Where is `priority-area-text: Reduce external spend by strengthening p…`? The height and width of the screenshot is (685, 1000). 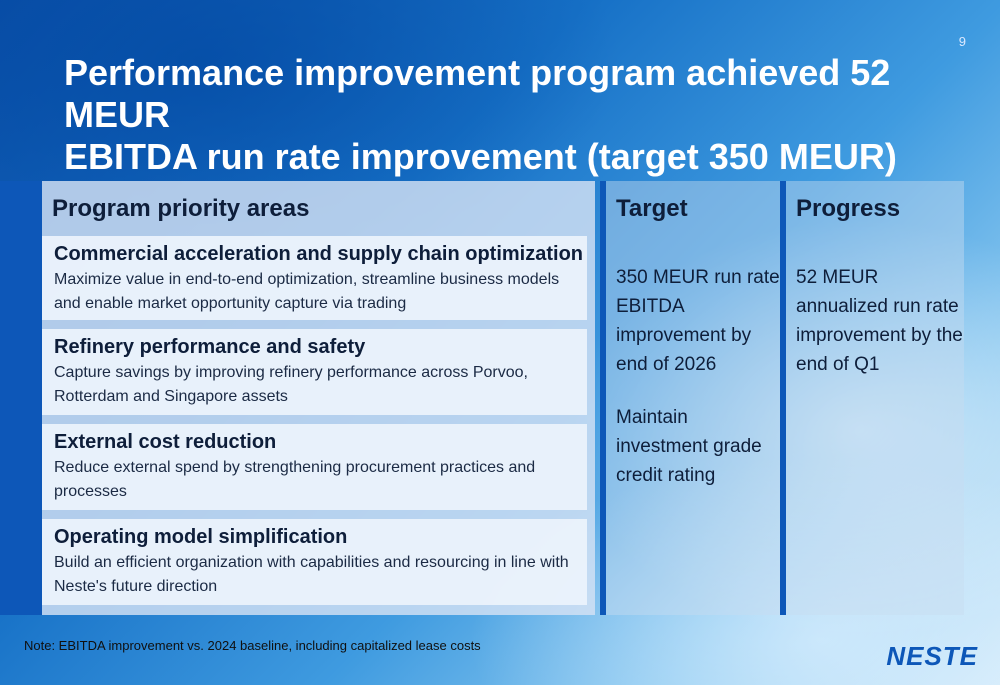 priority-area-text: Reduce external spend by strengthening p… is located at coordinates (295, 479).